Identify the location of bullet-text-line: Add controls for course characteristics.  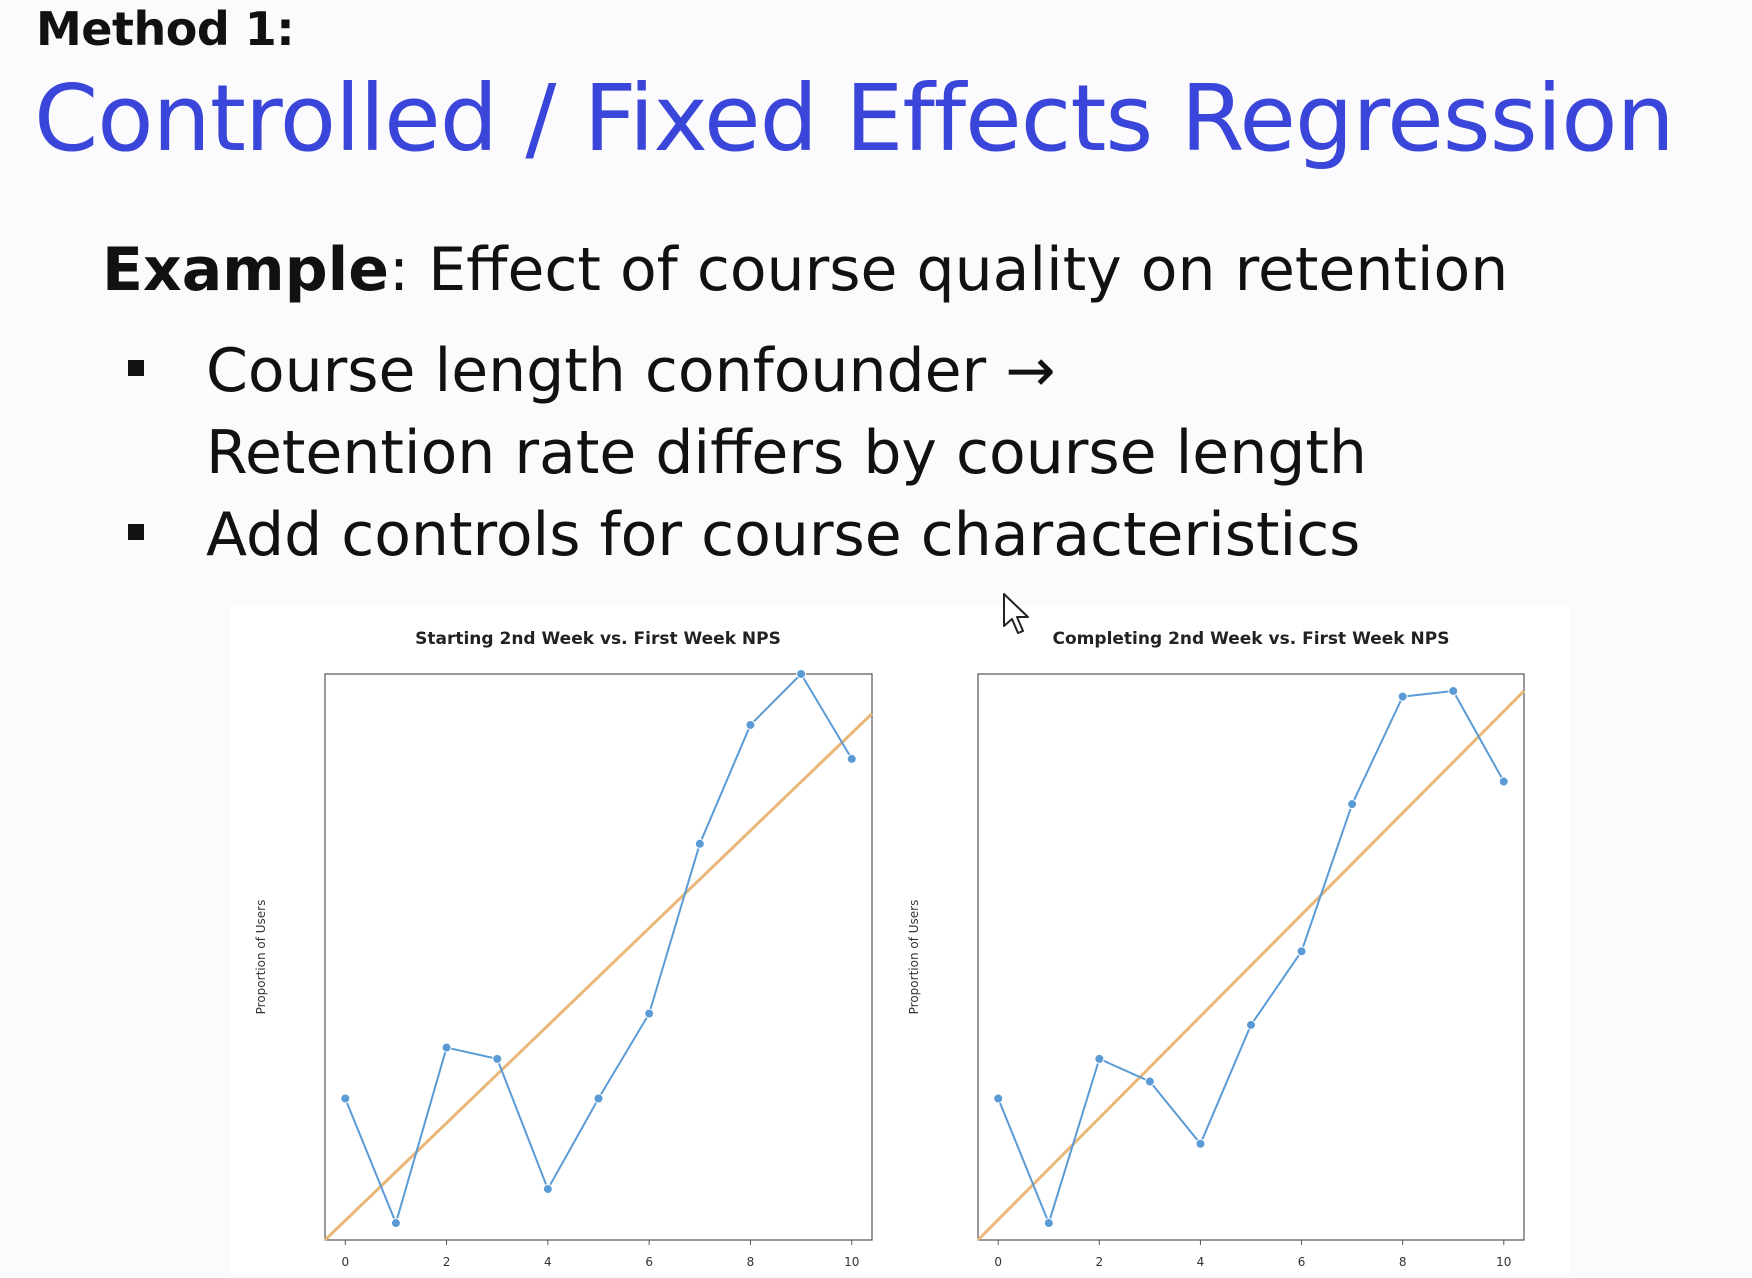
(783, 535).